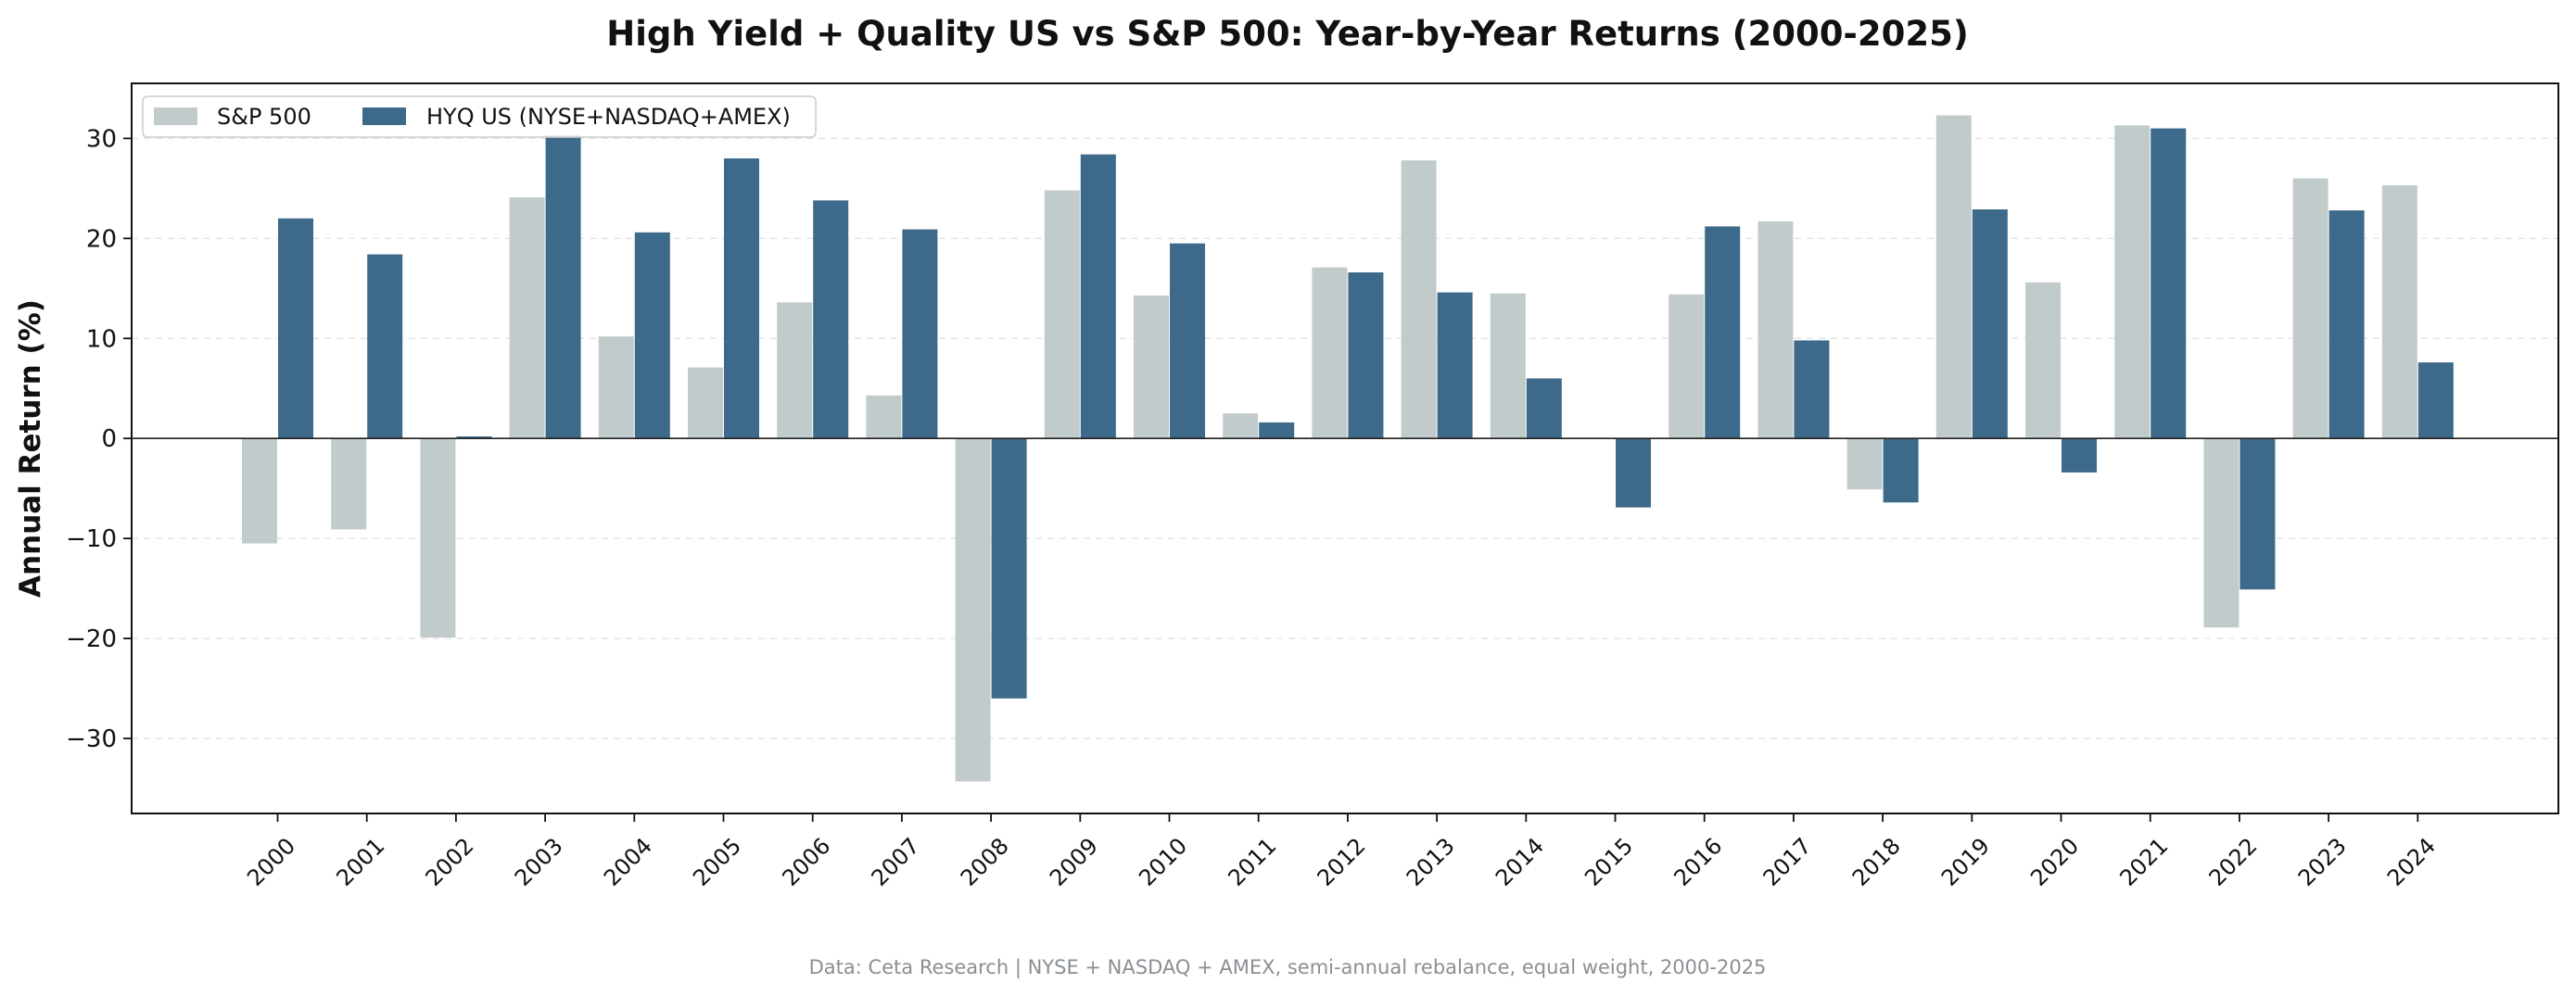 The image size is (2576, 996). I want to click on bar-hyq-2020, so click(2079, 456).